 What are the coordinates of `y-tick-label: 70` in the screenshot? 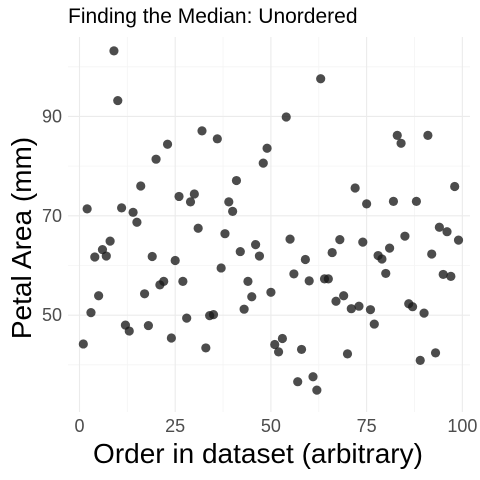 It's located at (52, 216).